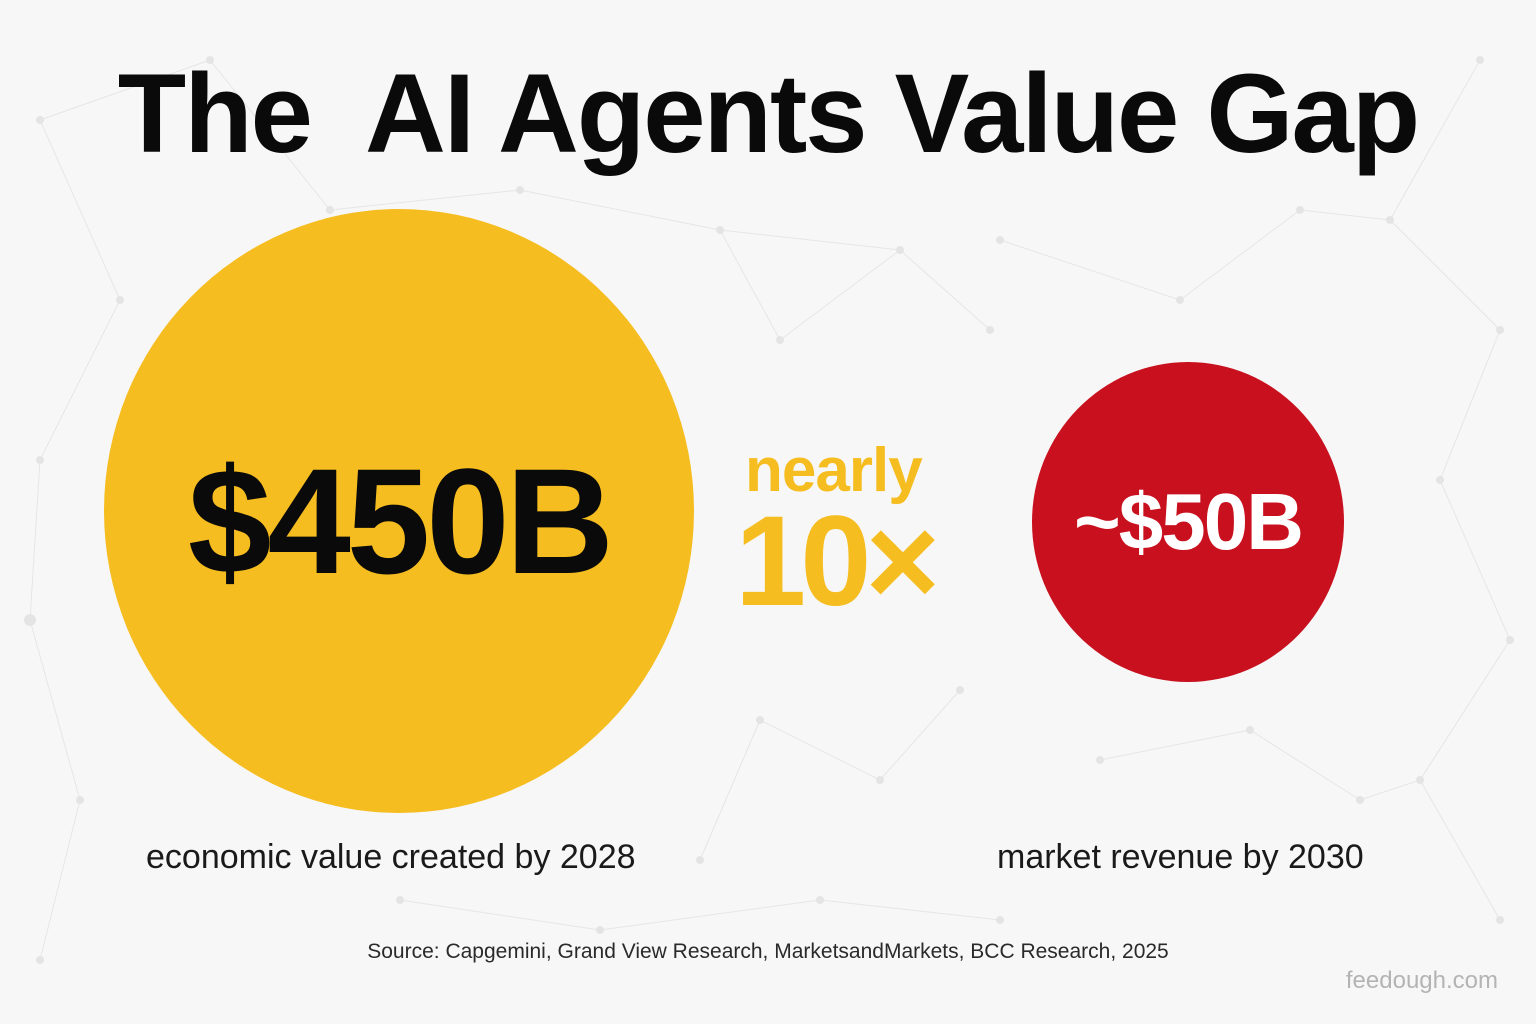  I want to click on comparison-multiplier: nearly 10×, so click(855, 533).